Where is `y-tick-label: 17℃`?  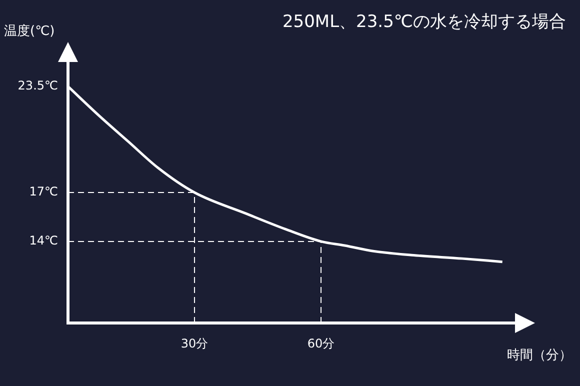 y-tick-label: 17℃ is located at coordinates (43, 191).